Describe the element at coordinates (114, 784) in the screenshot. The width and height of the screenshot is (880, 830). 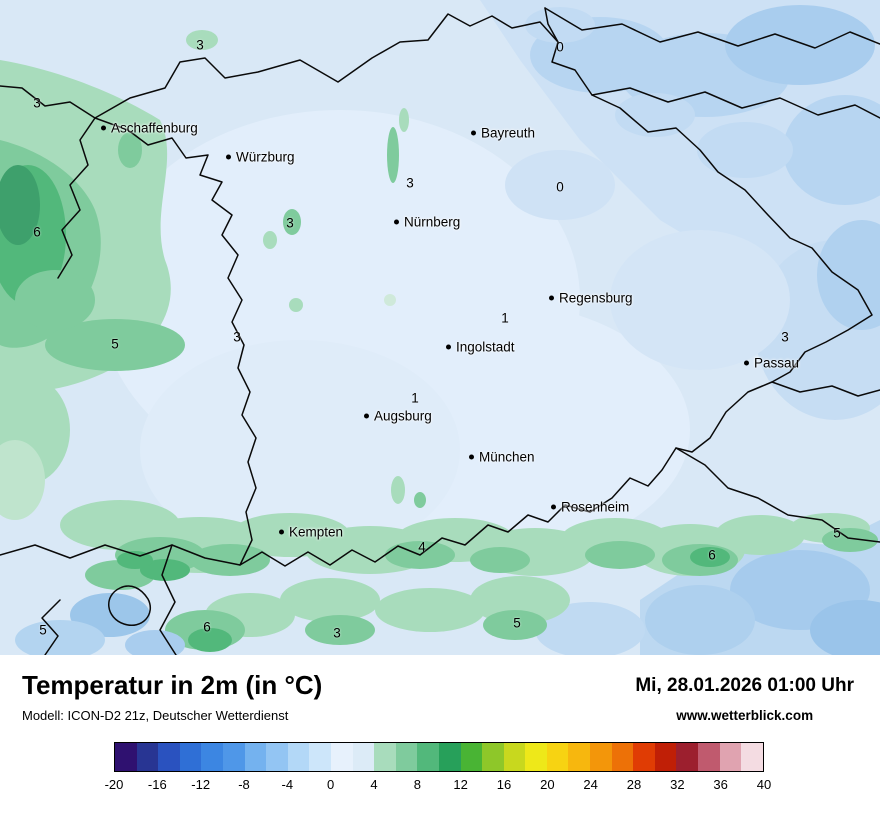
I see `legend-tick-label: -20` at that location.